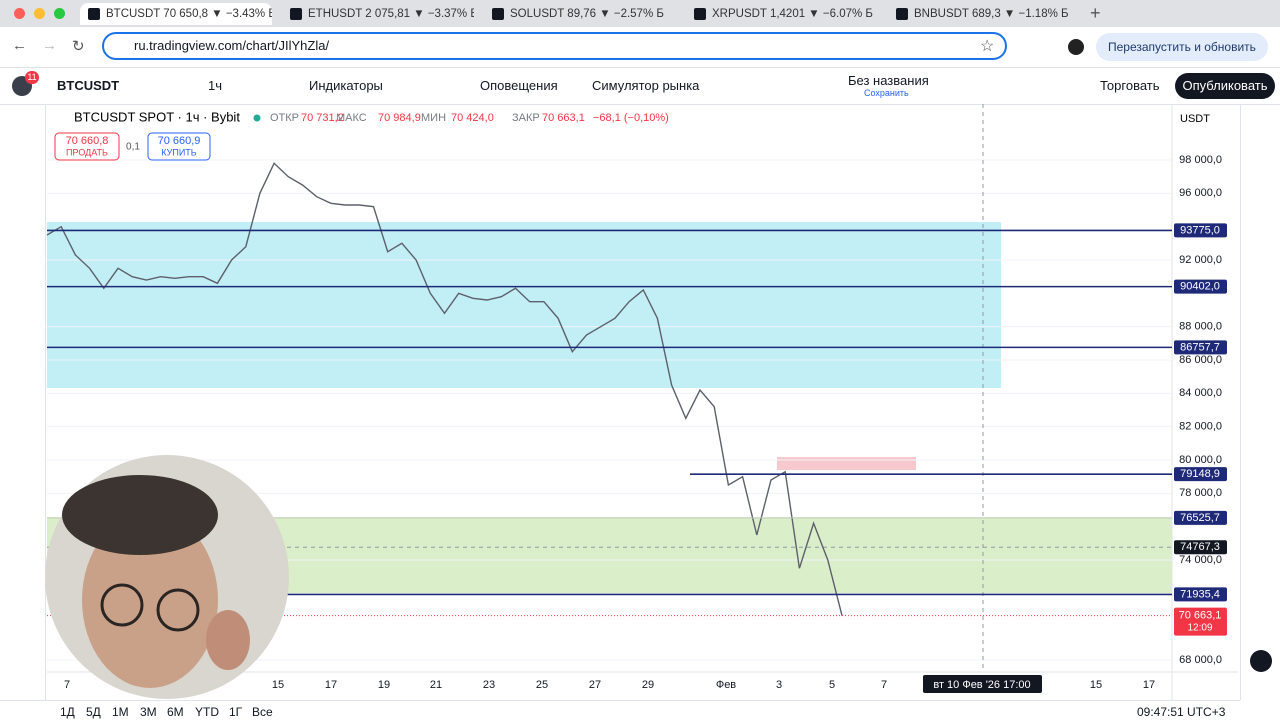 Image resolution: width=1280 pixels, height=721 pixels. I want to click on maximize-window, so click(59, 13).